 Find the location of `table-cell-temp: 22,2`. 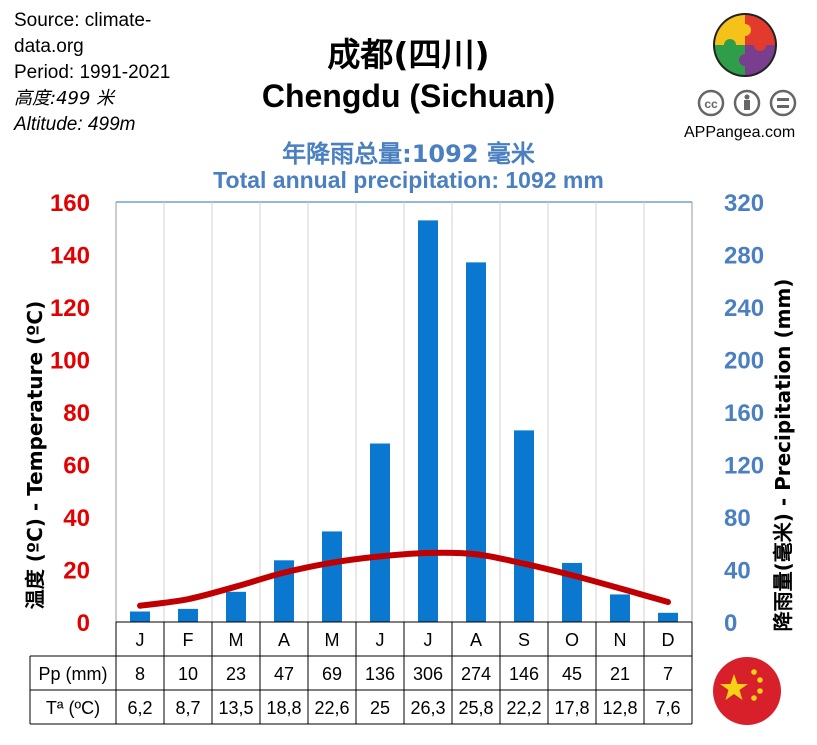

table-cell-temp: 22,2 is located at coordinates (523, 708).